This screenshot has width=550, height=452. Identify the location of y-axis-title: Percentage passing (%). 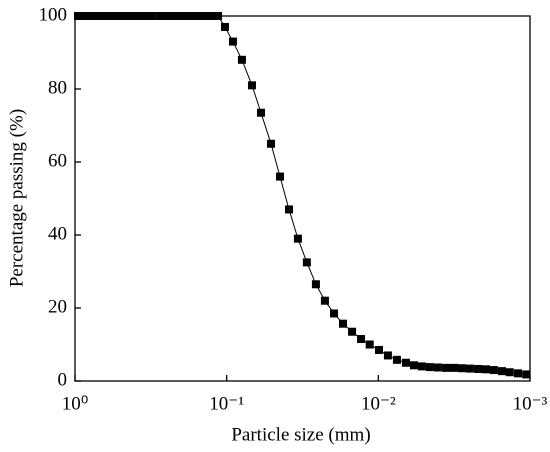
(16, 198).